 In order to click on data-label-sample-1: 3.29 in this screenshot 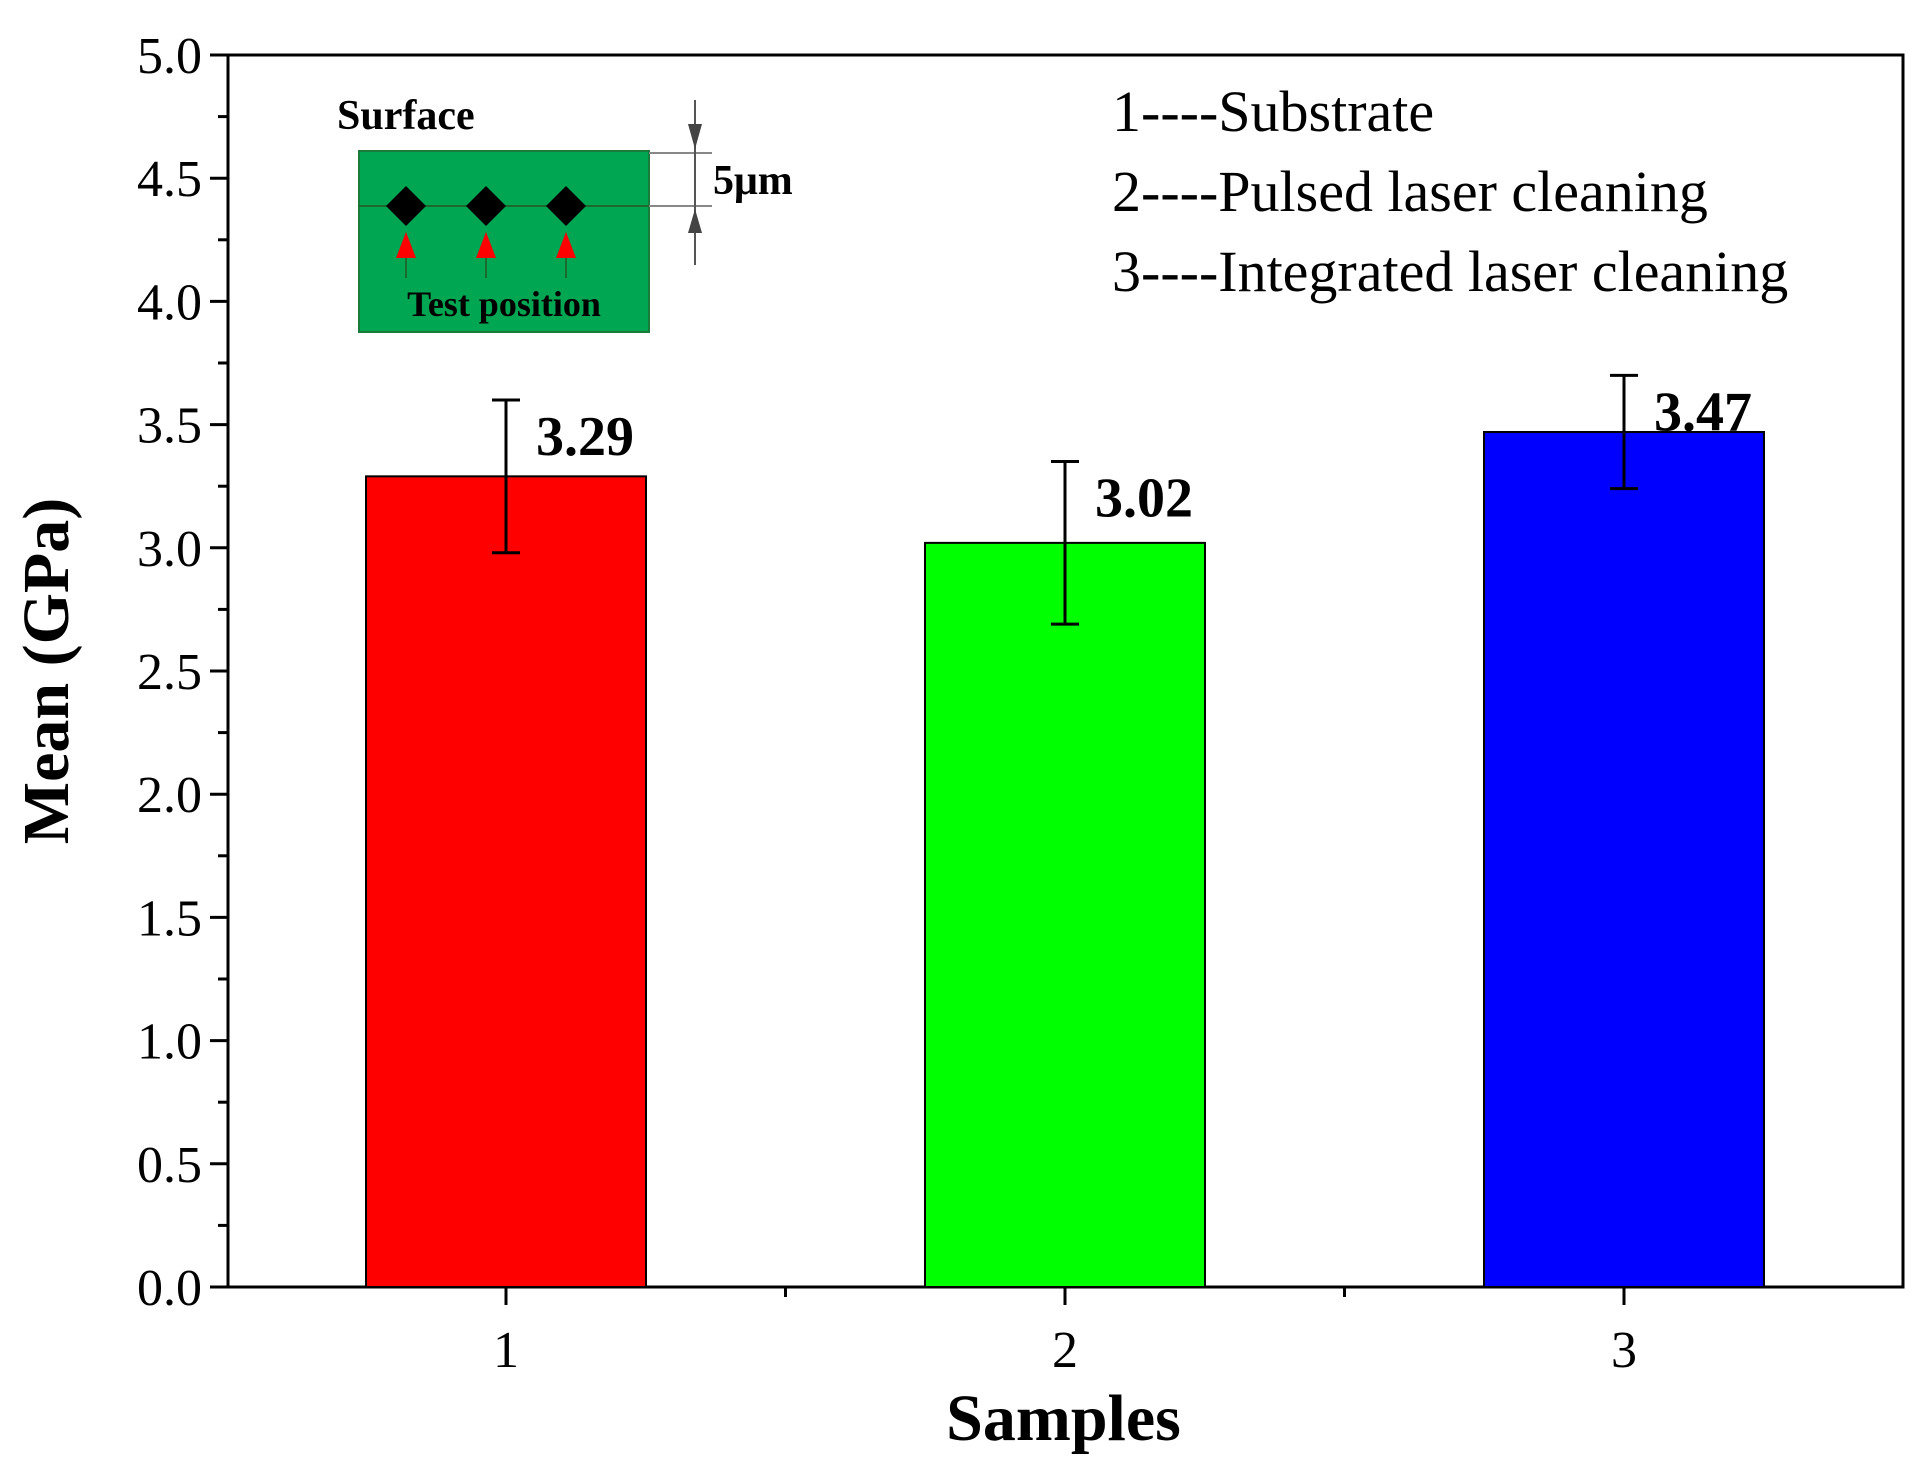, I will do `click(585, 437)`.